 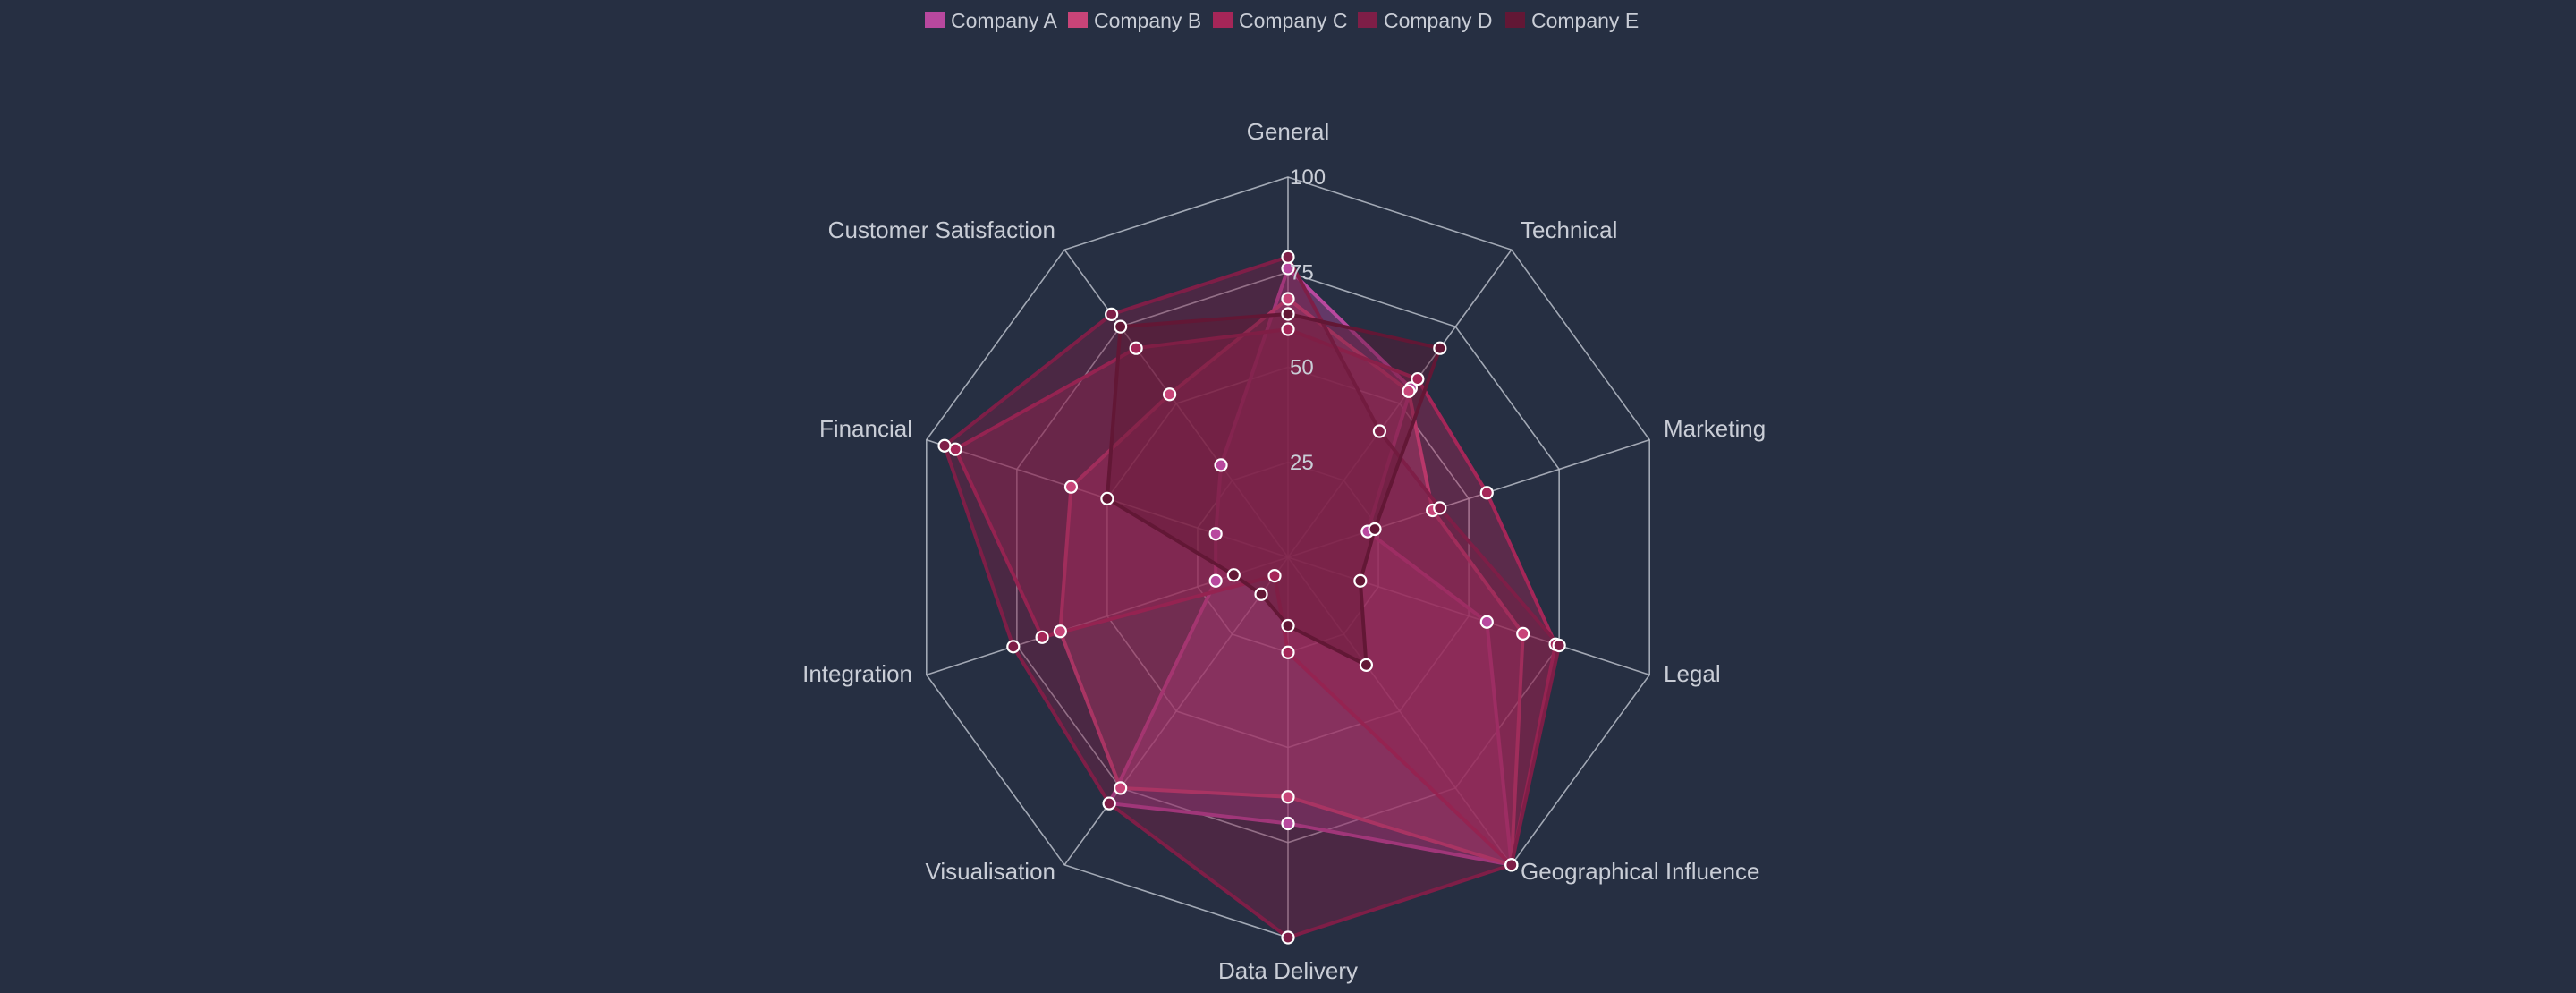 I want to click on data-point-company-e-legal, so click(x=1360, y=580).